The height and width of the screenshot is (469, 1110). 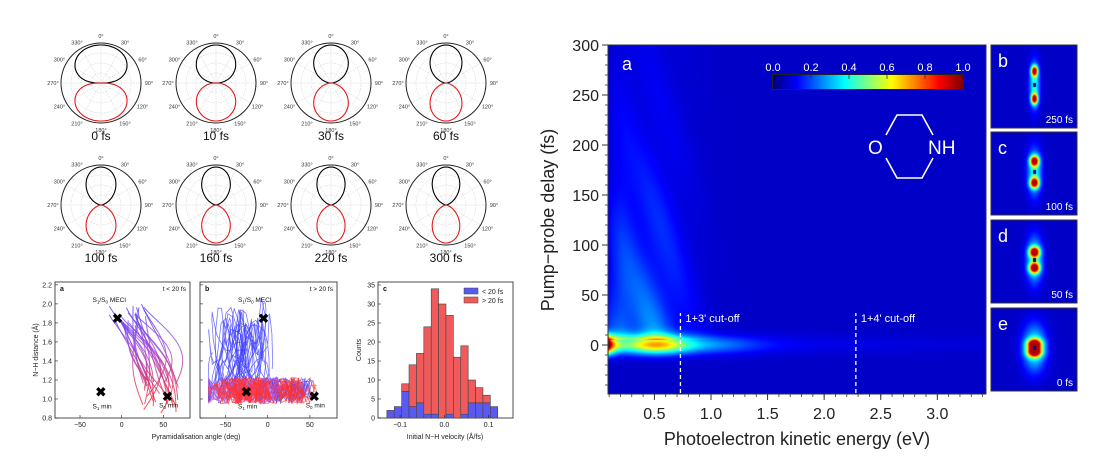 What do you see at coordinates (903, 147) in the screenshot?
I see `bond-hidden` at bounding box center [903, 147].